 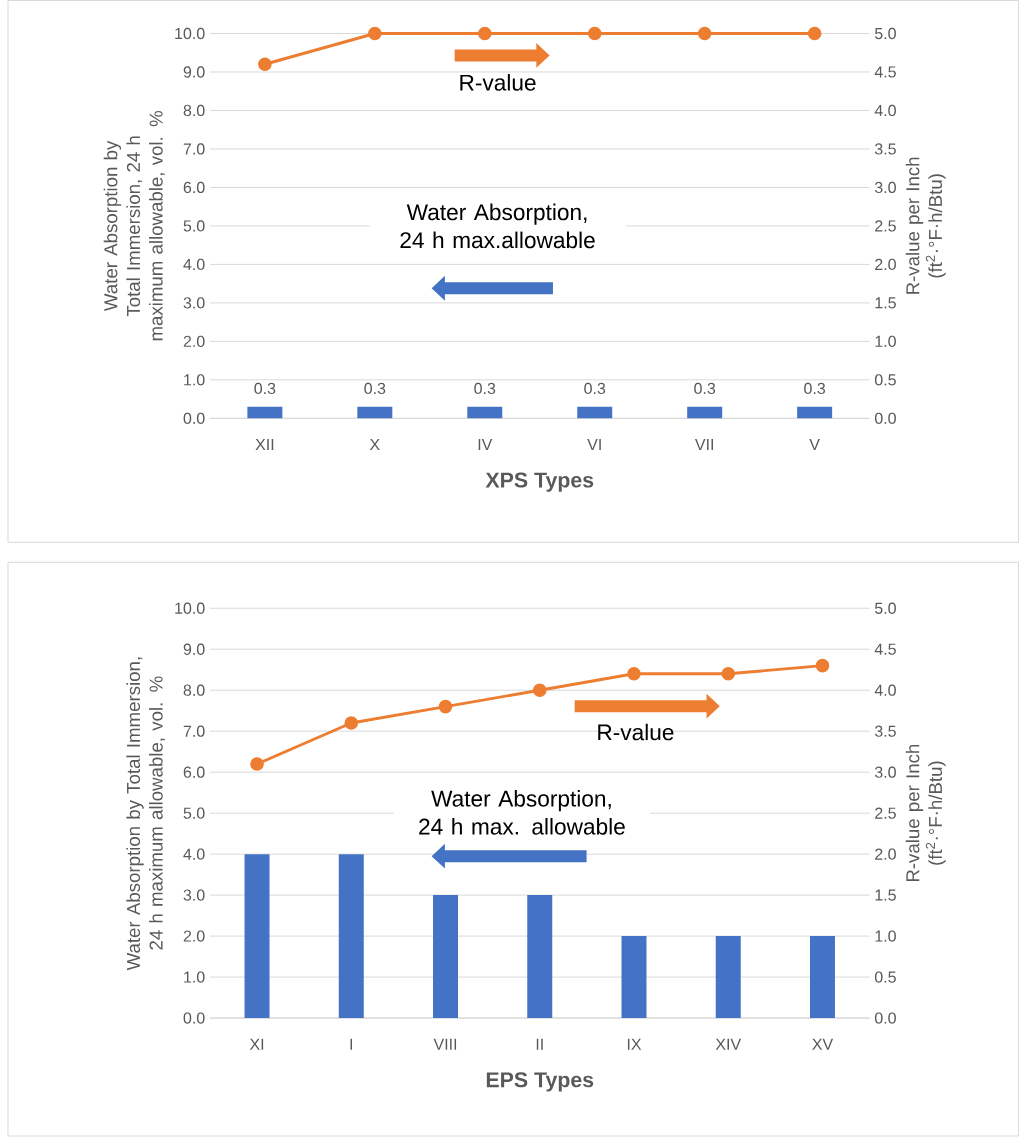 I want to click on x-axis-title: EPS Types, so click(x=540, y=1082).